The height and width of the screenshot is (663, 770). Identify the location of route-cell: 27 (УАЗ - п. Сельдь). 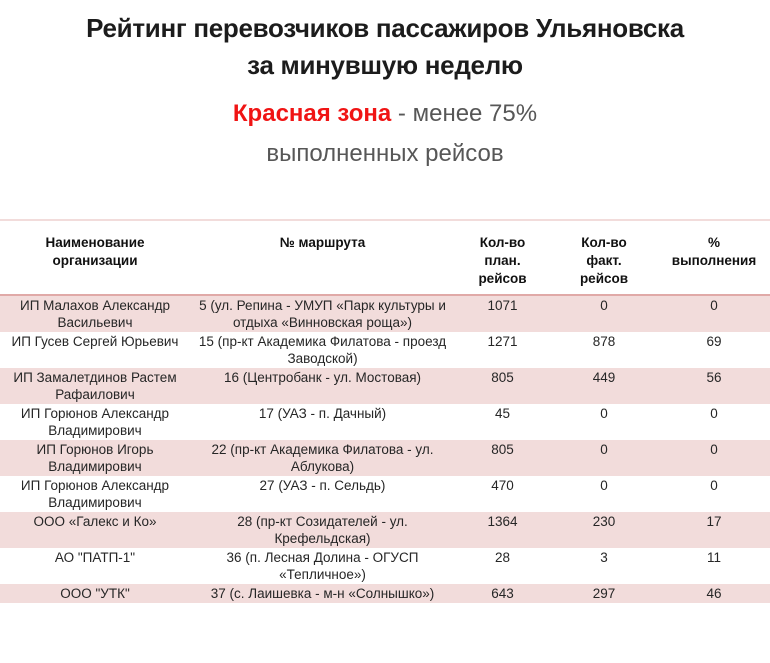
(322, 485).